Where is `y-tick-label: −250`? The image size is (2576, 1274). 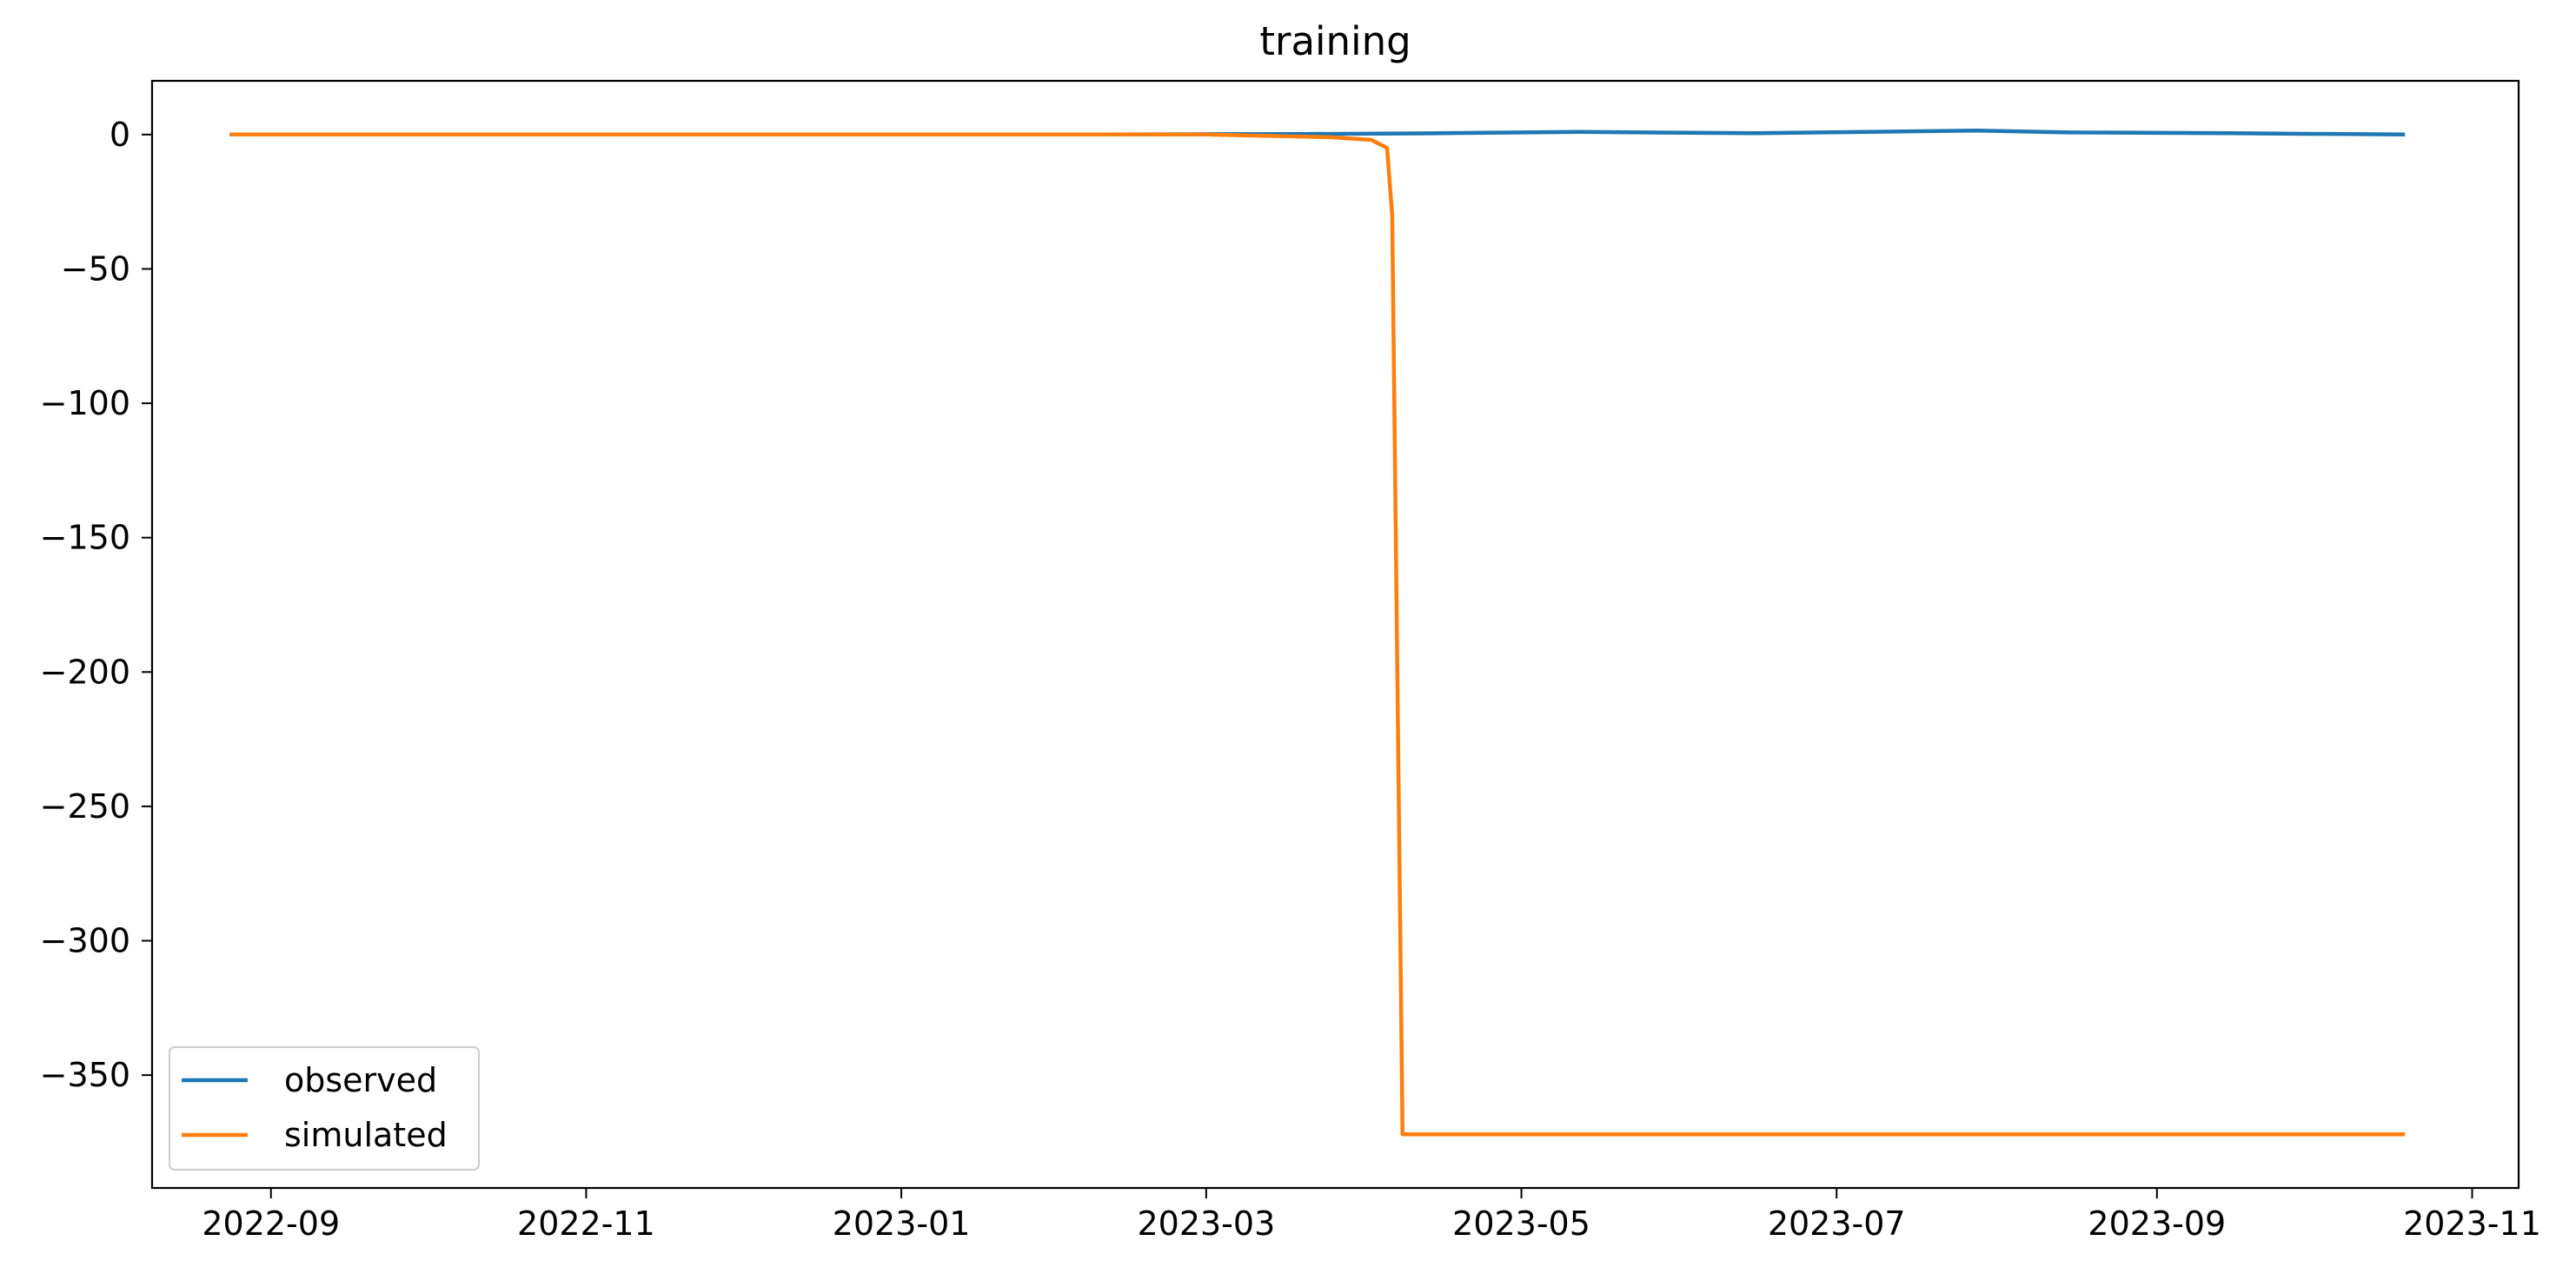
y-tick-label: −250 is located at coordinates (85, 807).